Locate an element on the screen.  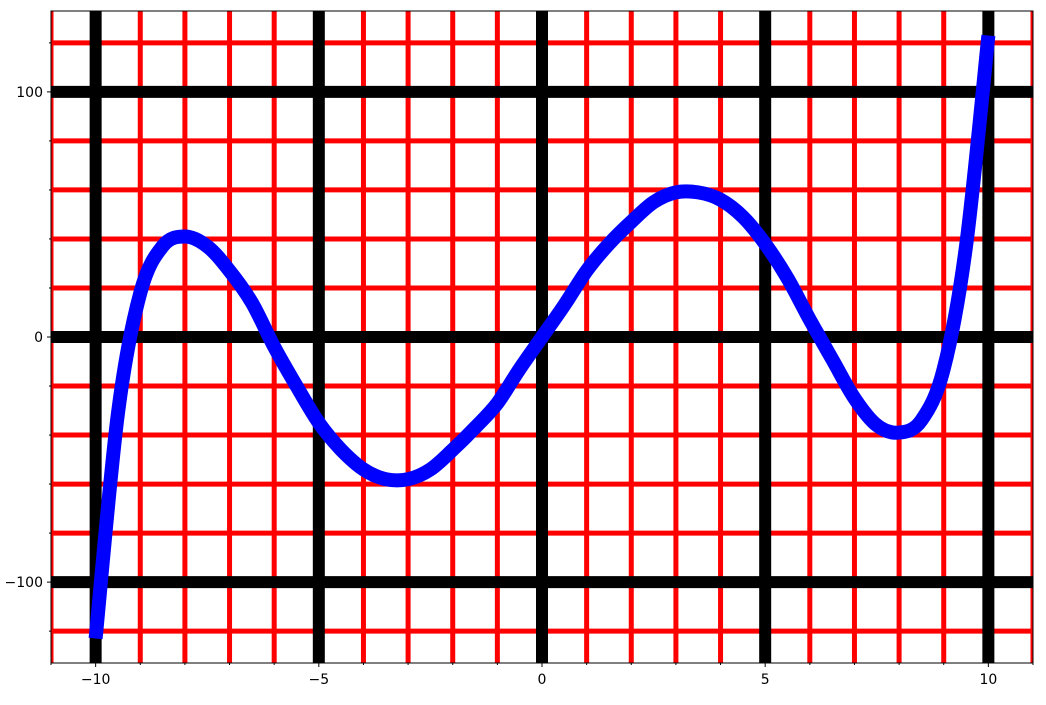
x-axis-ticks: −10 −5 0 5 10 is located at coordinates (542, 675).